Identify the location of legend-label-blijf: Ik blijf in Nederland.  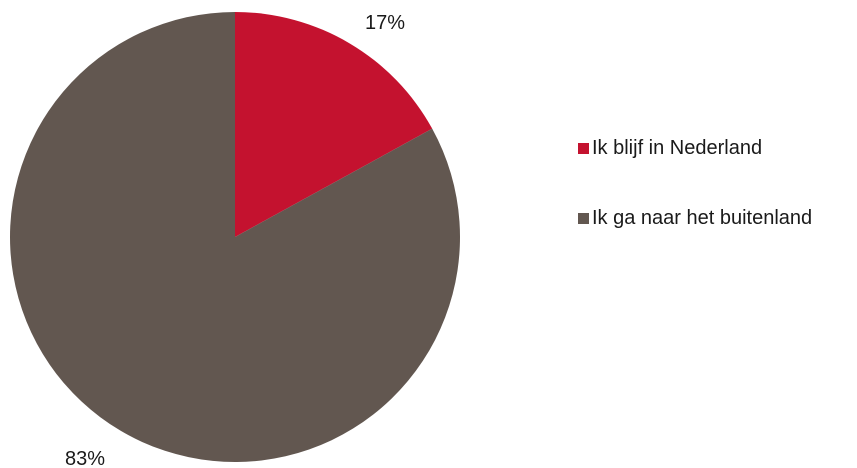
(677, 147).